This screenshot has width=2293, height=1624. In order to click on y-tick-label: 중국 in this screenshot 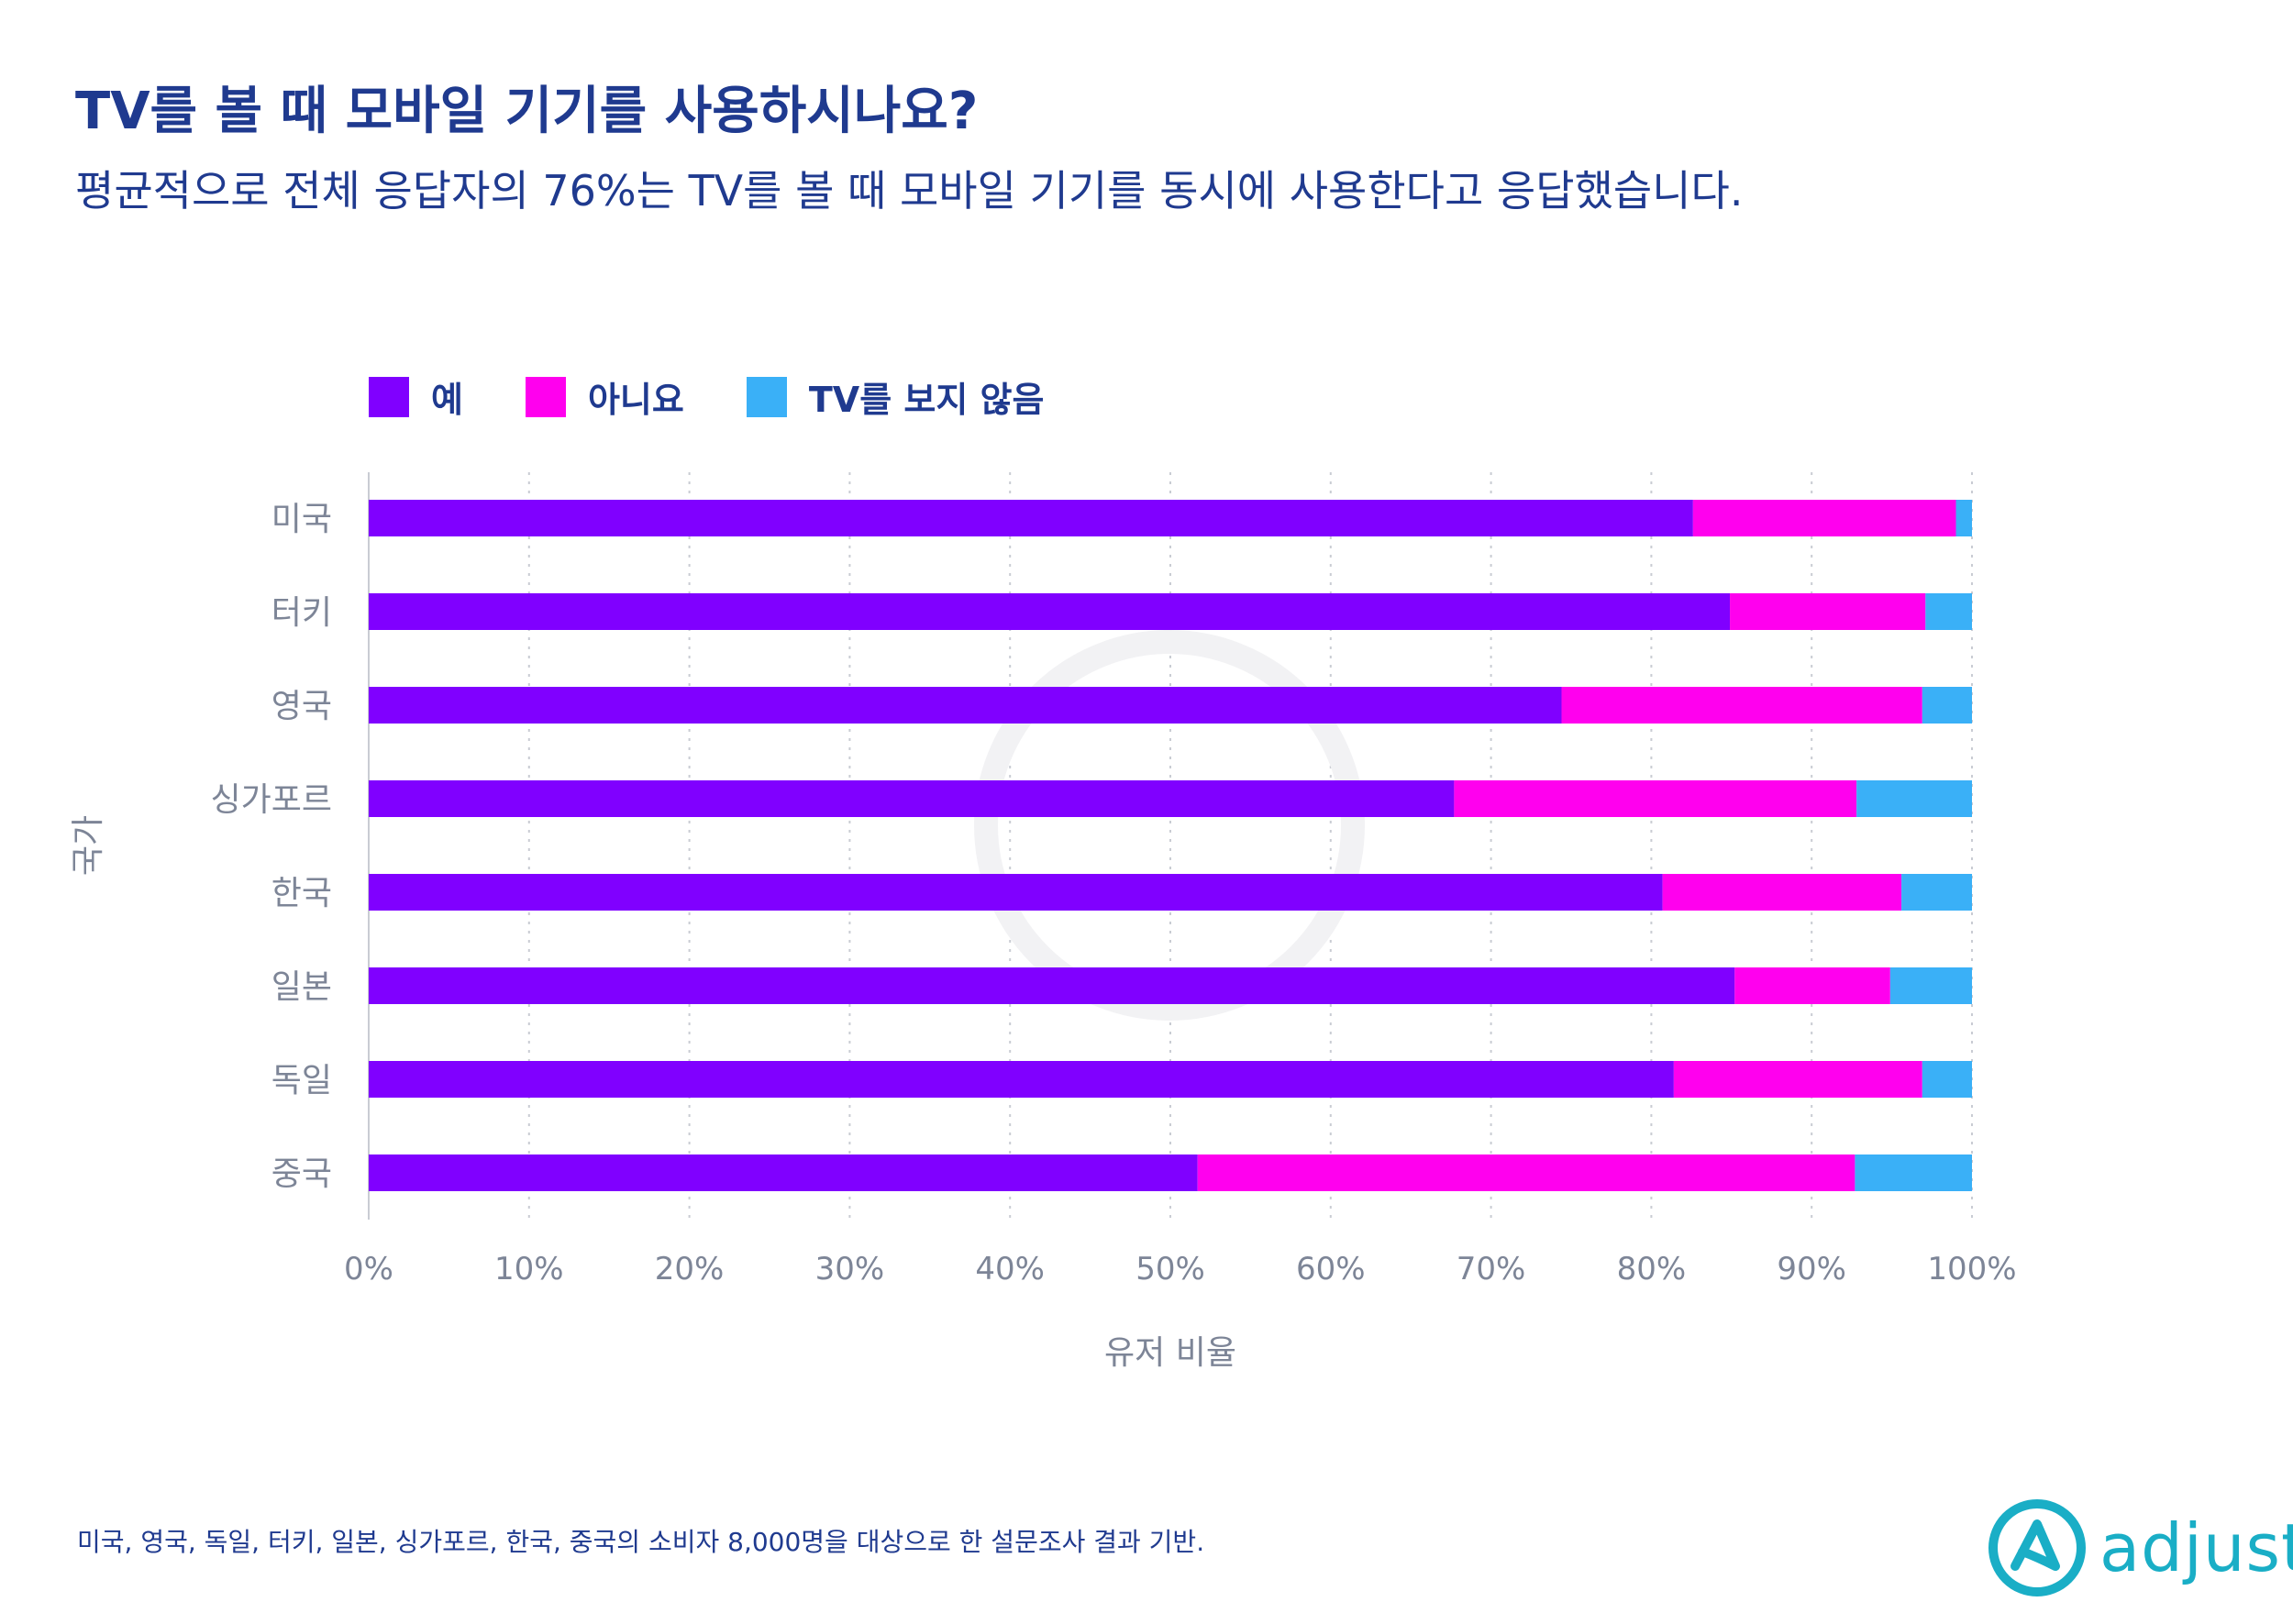, I will do `click(301, 1174)`.